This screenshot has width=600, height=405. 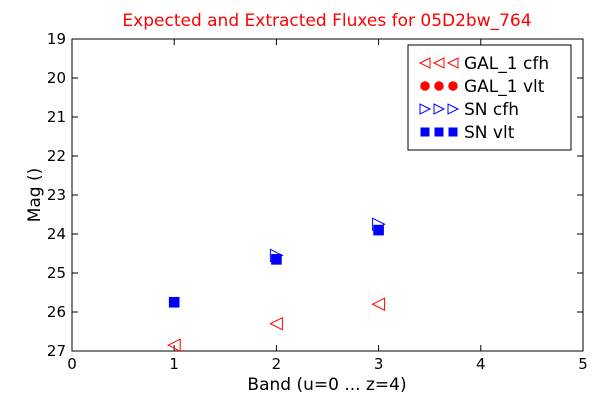 I want to click on y-axis-label: Mag (), so click(x=35, y=195).